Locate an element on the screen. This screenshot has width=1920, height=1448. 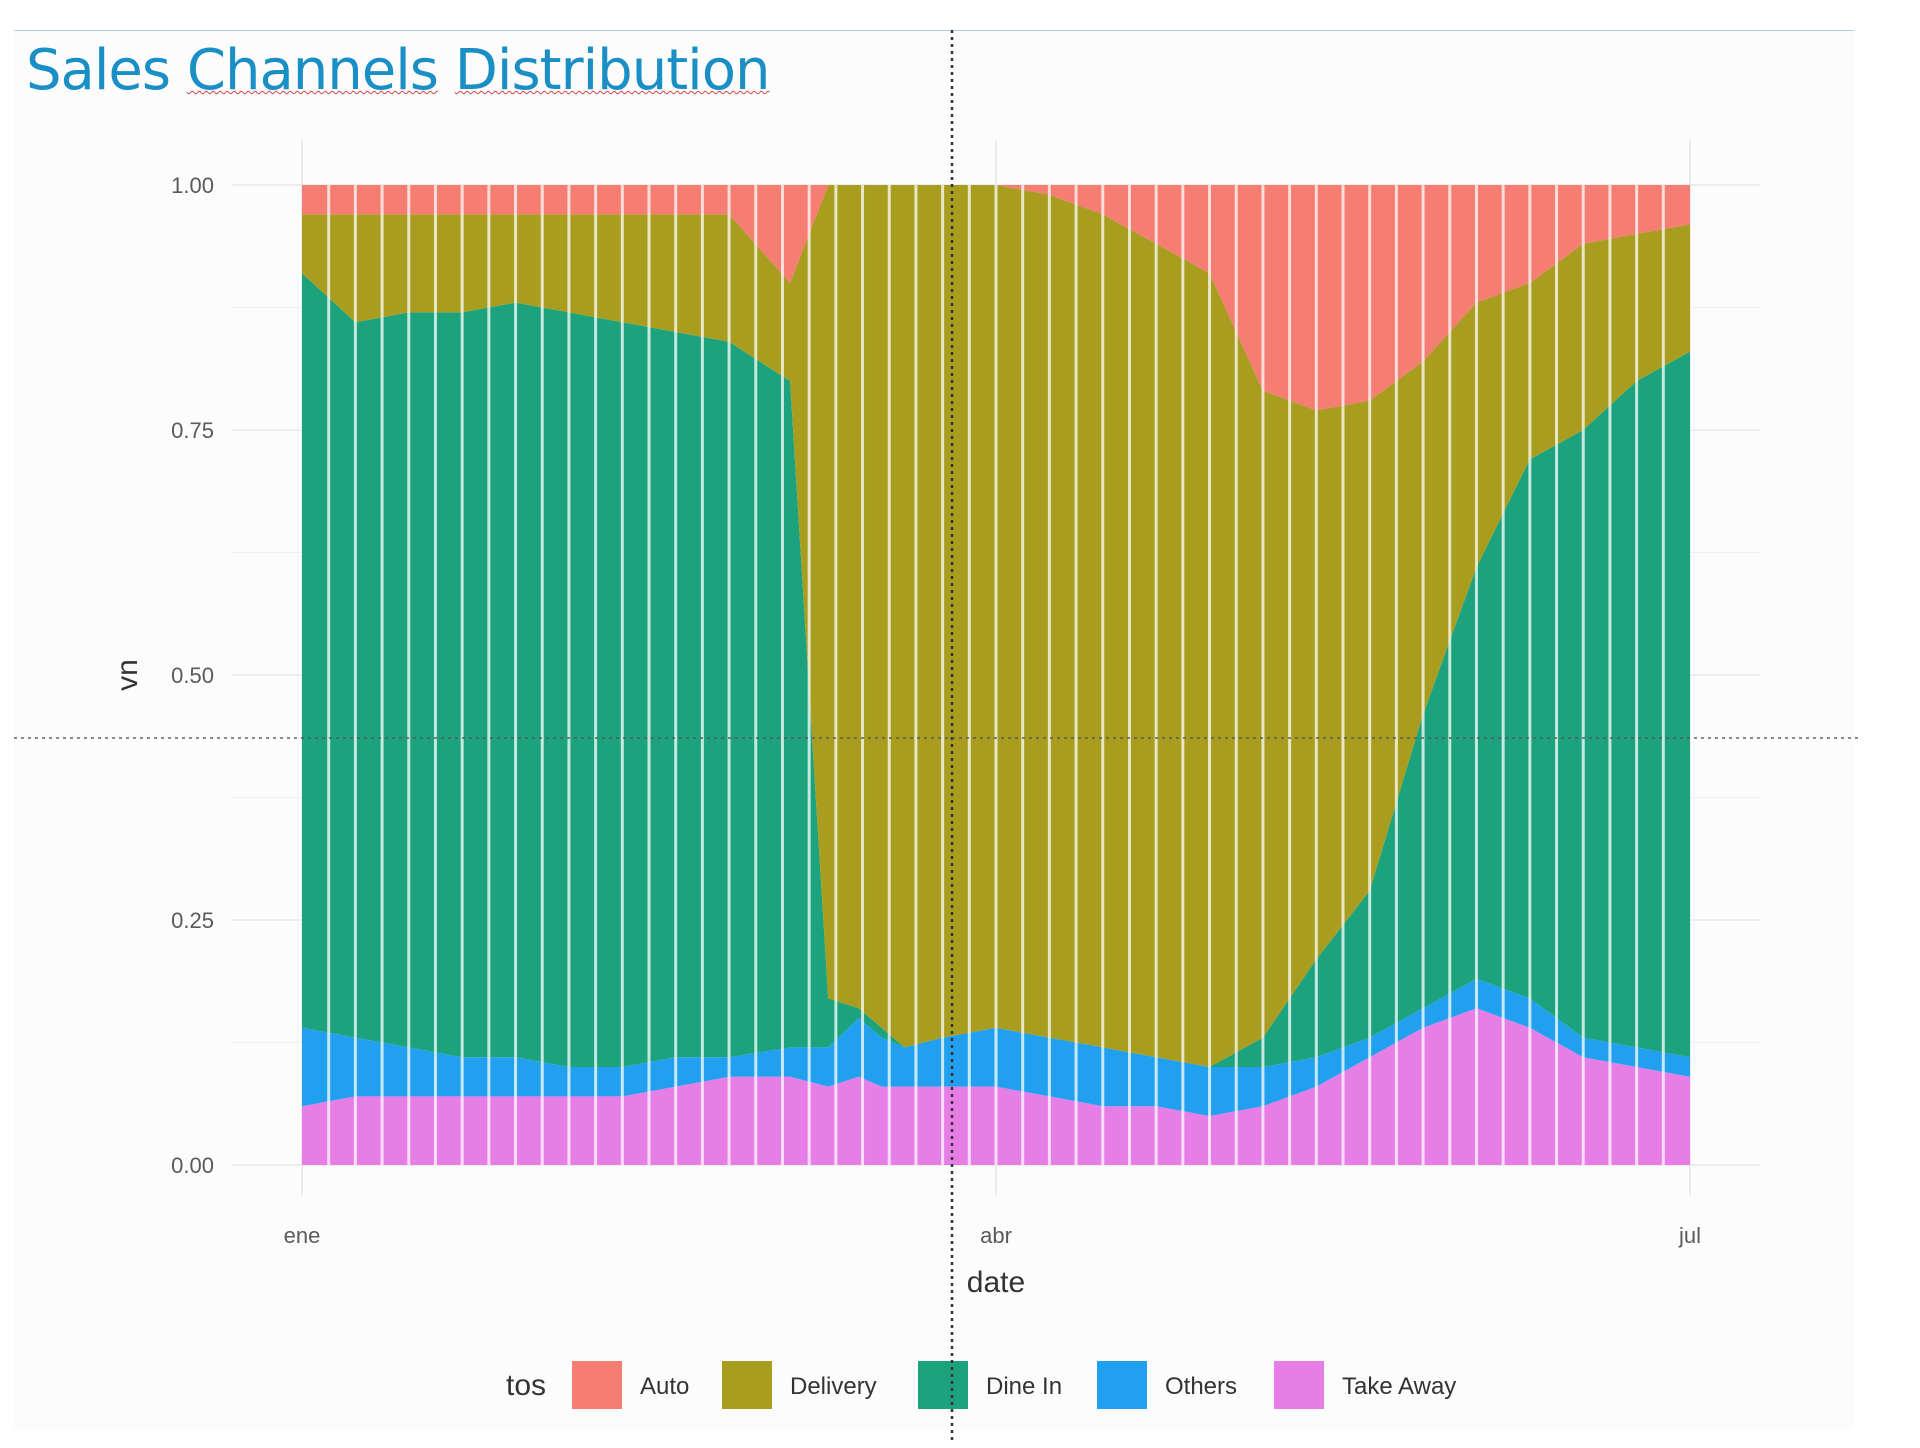
legend-key-others is located at coordinates (1122, 1385).